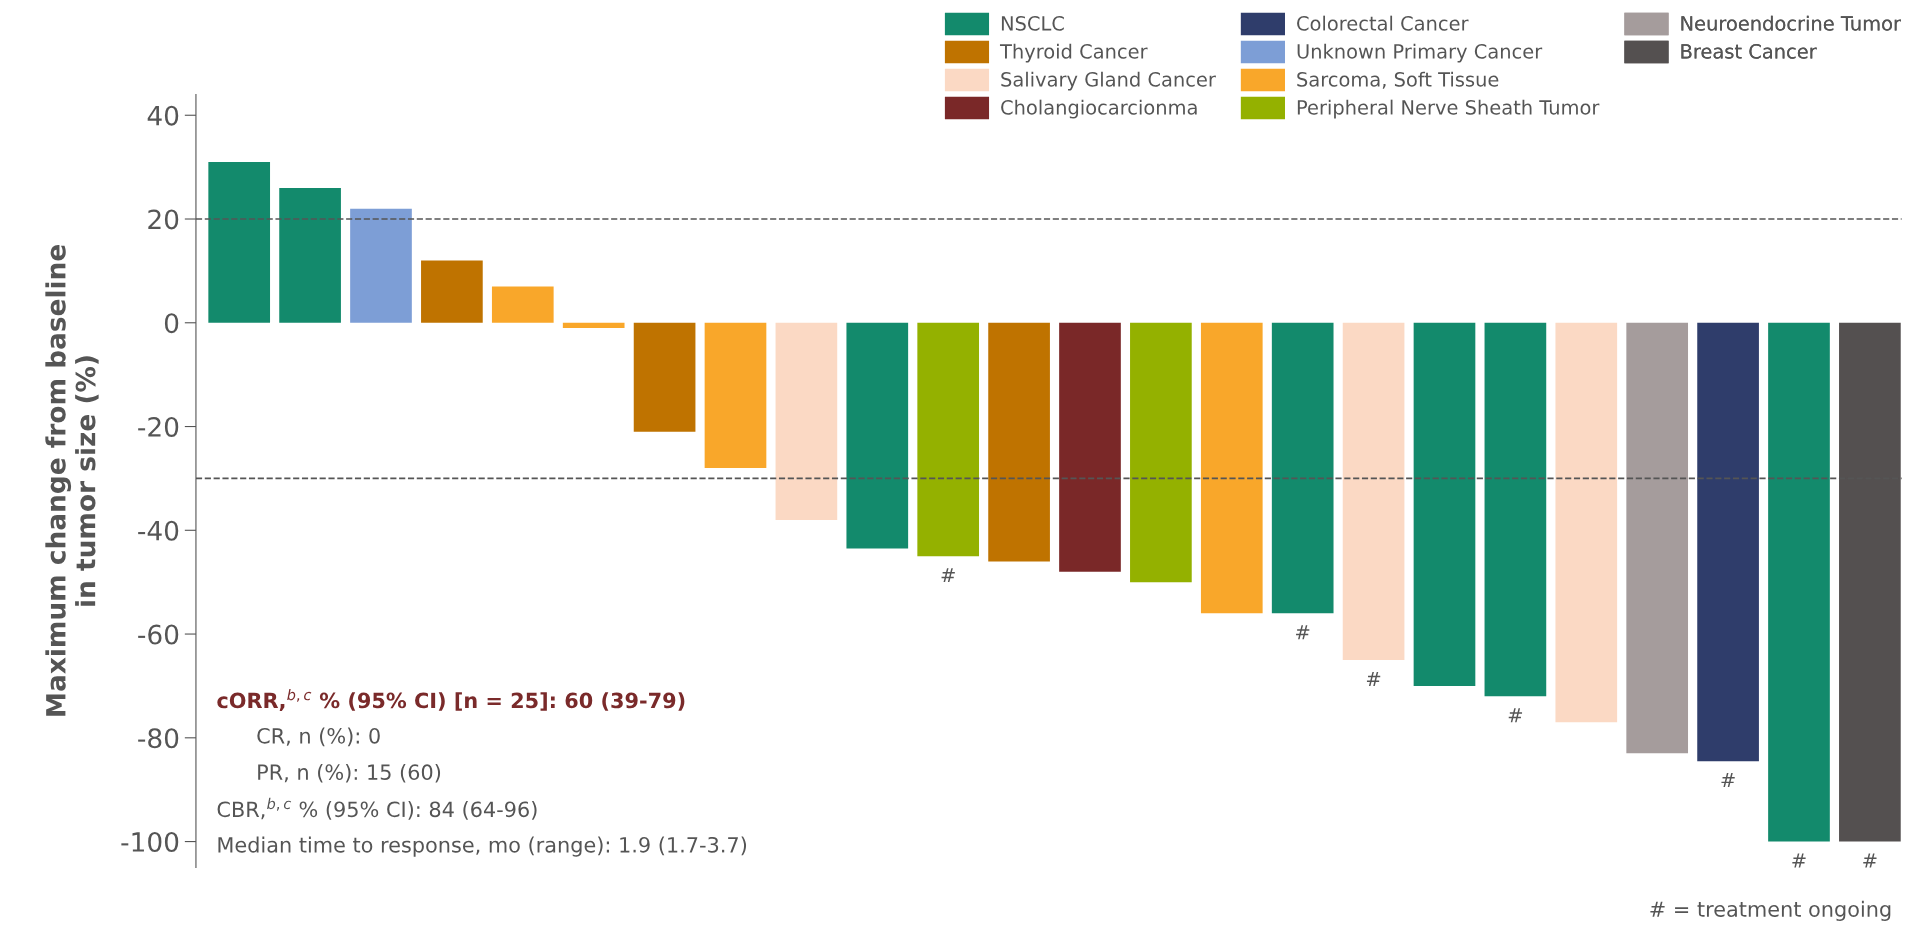  What do you see at coordinates (1420, 53) in the screenshot?
I see `legend-label: Unknown Primary Cancer` at bounding box center [1420, 53].